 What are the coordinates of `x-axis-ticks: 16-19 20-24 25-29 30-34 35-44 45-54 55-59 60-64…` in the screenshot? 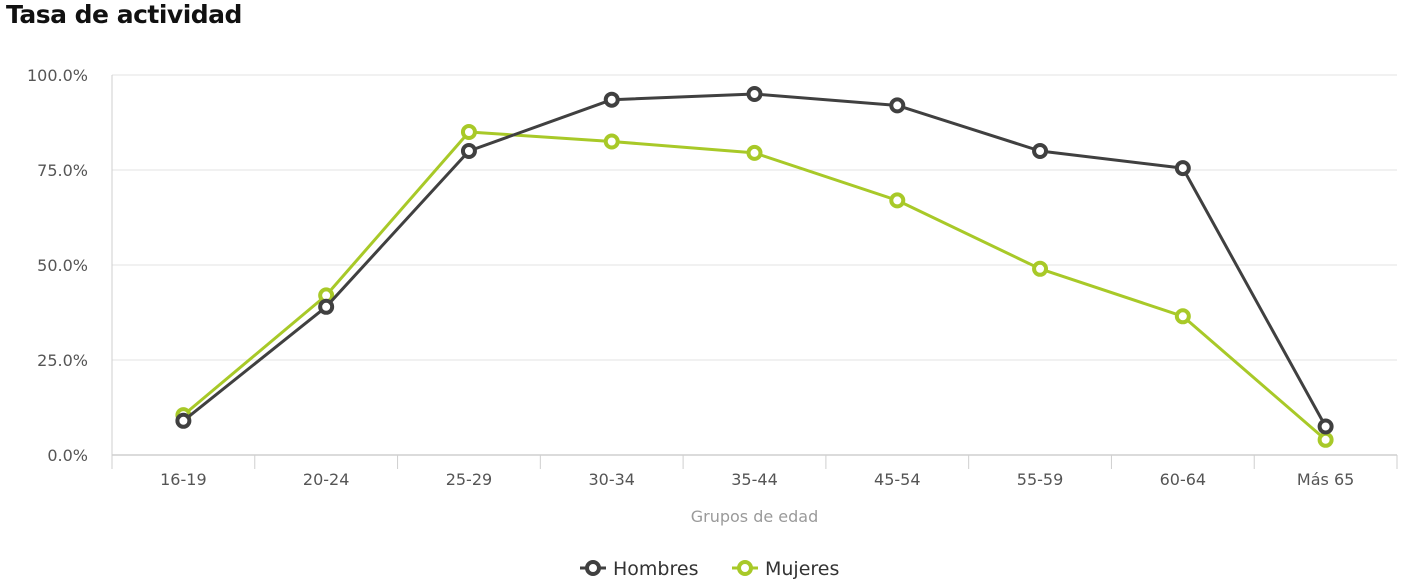 It's located at (754, 472).